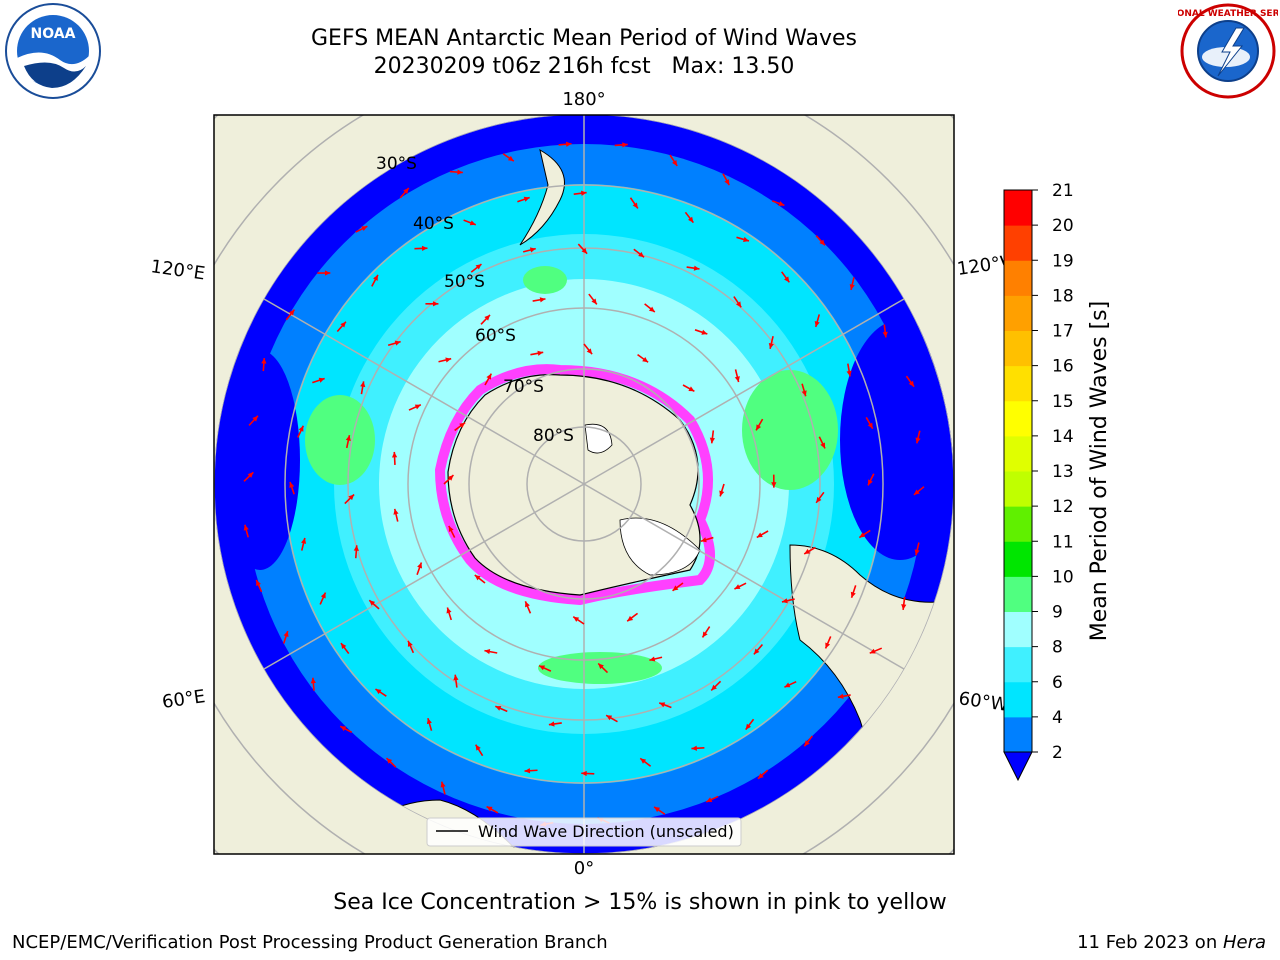 This screenshot has width=1280, height=960. Describe the element at coordinates (1063, 437) in the screenshot. I see `colorbar-tick-label: 14` at that location.